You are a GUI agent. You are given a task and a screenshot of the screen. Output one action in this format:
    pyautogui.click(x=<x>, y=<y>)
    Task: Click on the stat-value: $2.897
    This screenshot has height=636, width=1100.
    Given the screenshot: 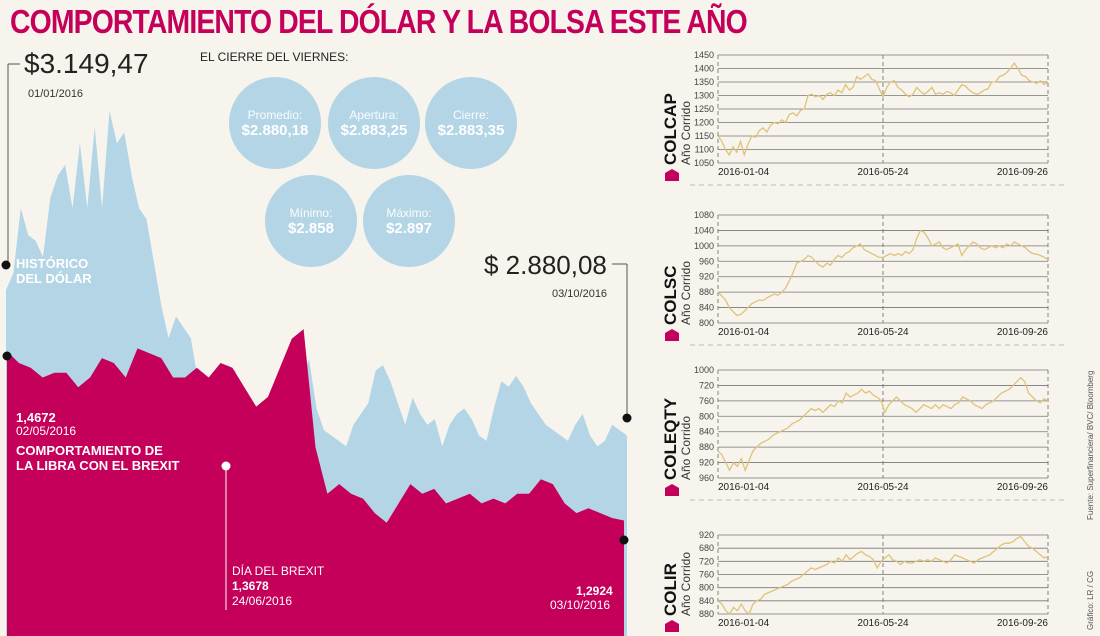 What is the action you would take?
    pyautogui.click(x=409, y=228)
    